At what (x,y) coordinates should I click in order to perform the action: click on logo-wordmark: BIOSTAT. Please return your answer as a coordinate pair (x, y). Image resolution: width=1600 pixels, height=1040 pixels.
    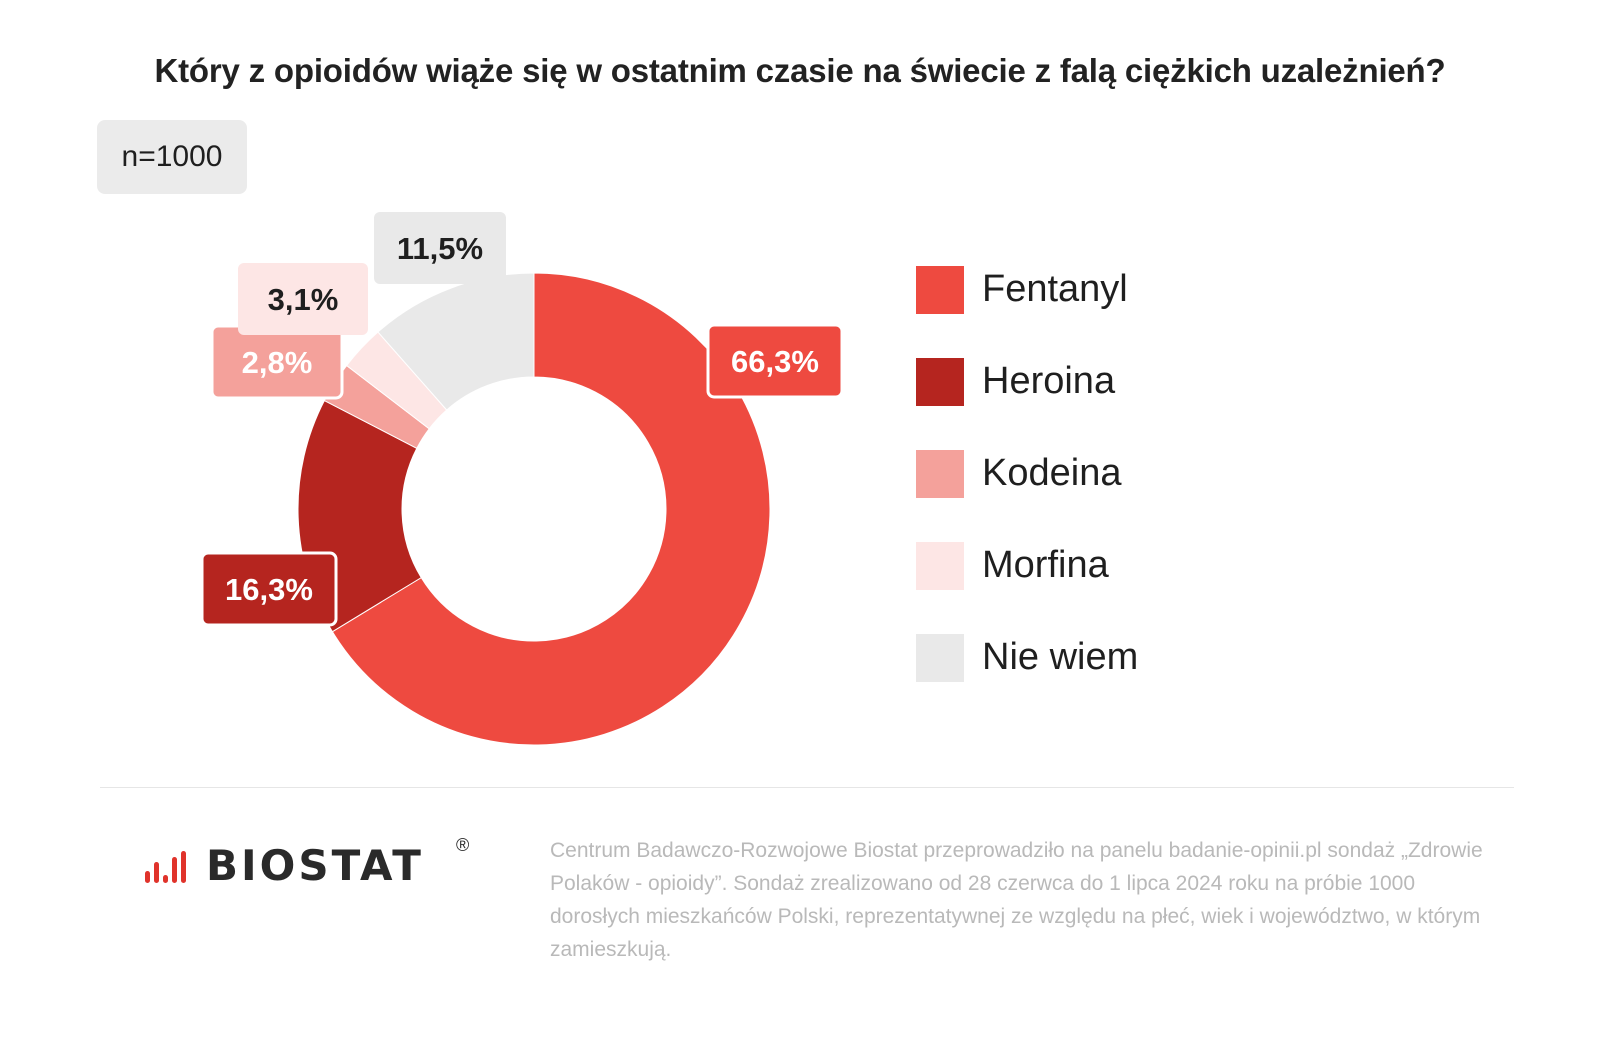
    Looking at the image, I should click on (315, 865).